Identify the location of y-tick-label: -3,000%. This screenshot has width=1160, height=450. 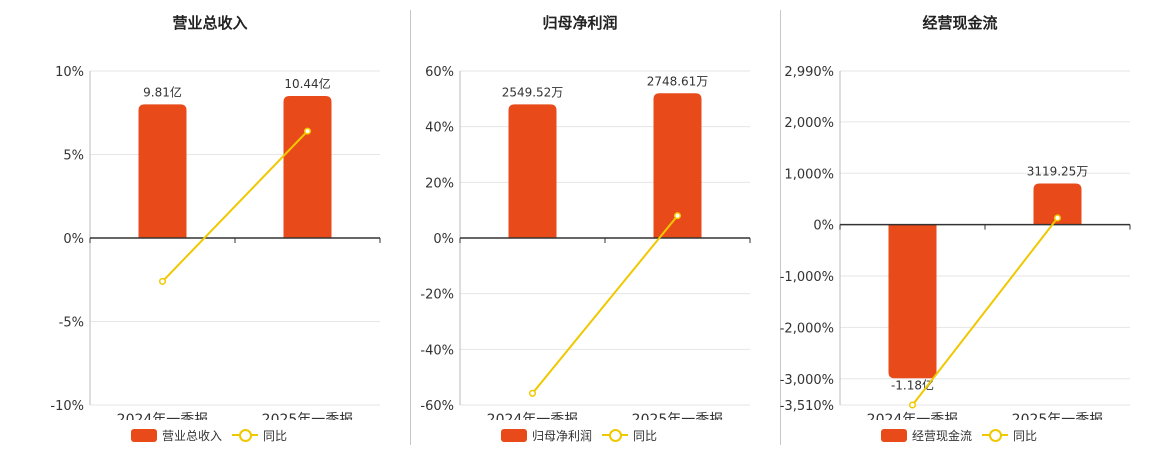
(807, 380).